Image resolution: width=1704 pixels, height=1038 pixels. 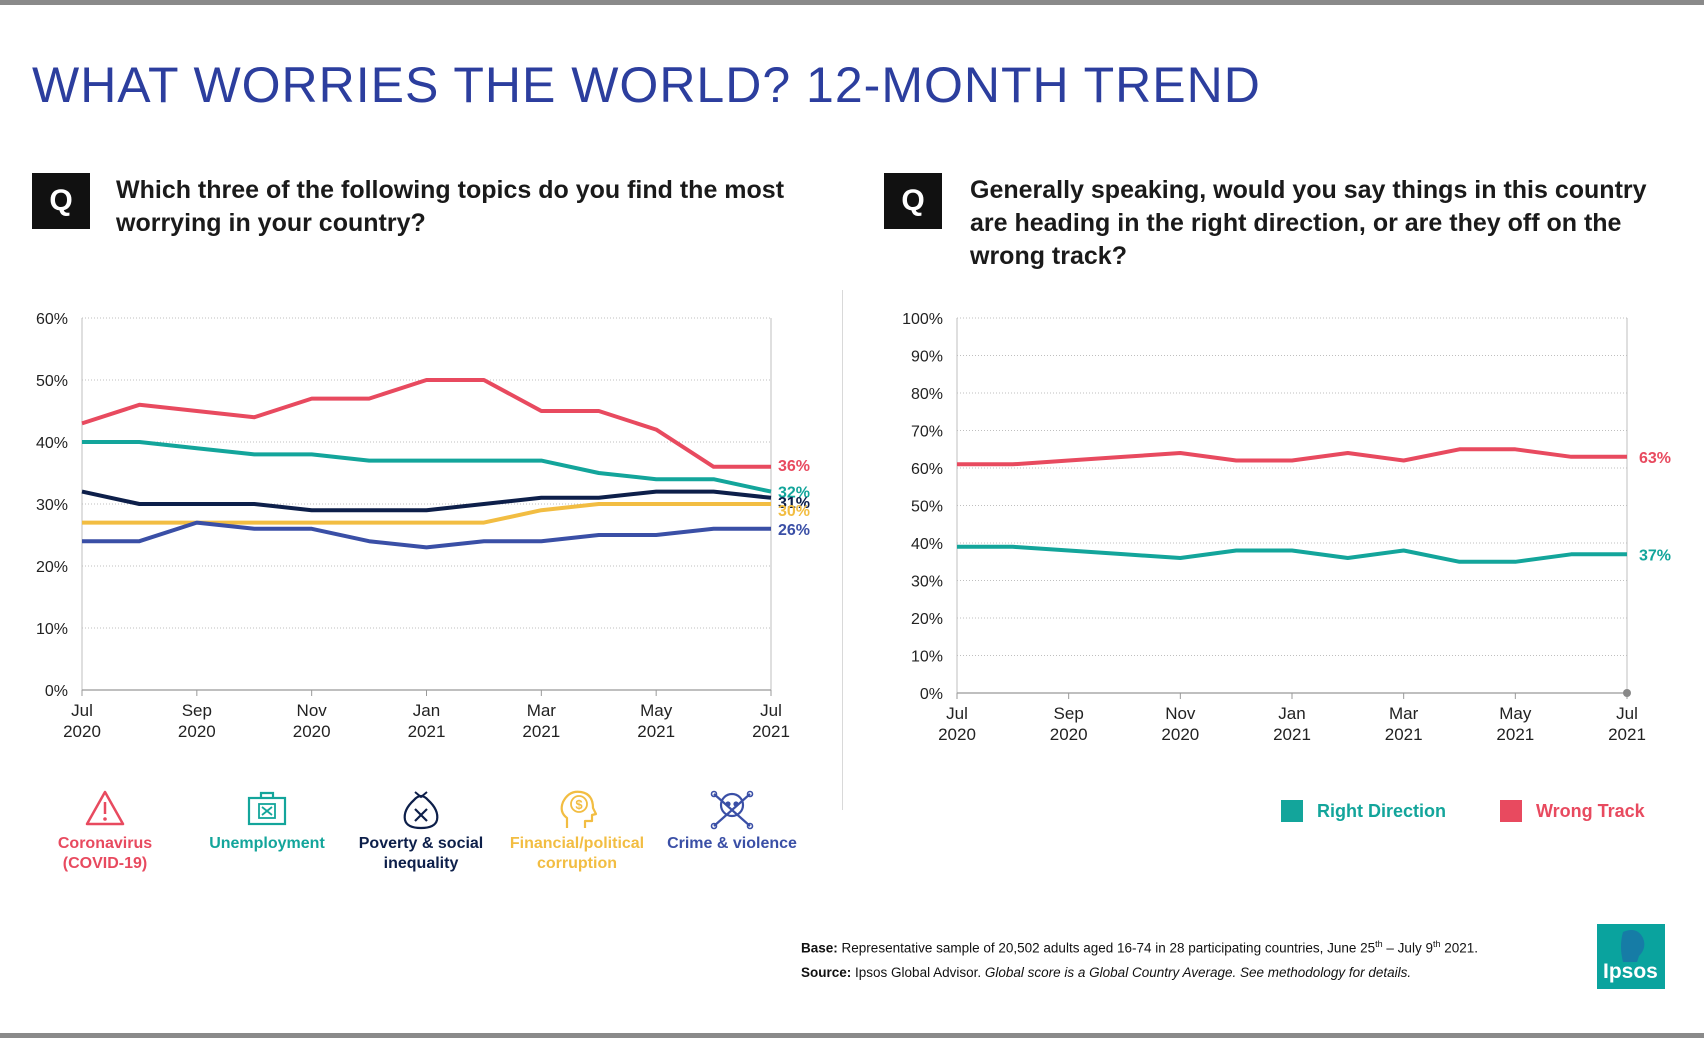 I want to click on end-label-right: 37%, so click(x=1655, y=555).